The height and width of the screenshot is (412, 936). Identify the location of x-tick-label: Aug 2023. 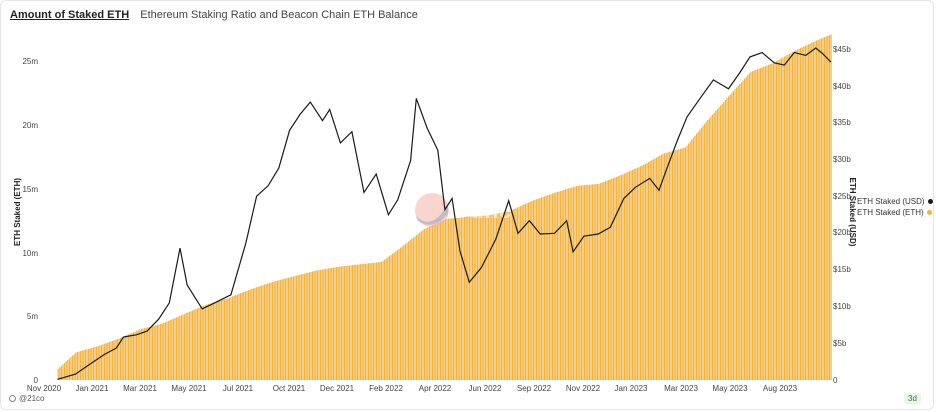
(780, 388).